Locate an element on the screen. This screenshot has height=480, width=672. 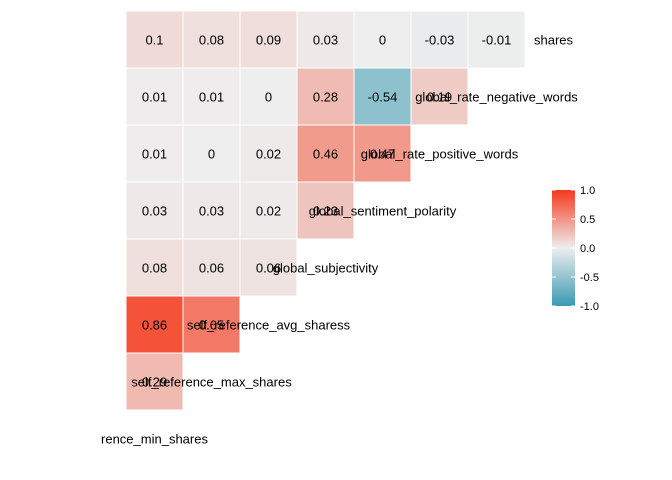
legend-tick-label: 1.0 is located at coordinates (587, 191).